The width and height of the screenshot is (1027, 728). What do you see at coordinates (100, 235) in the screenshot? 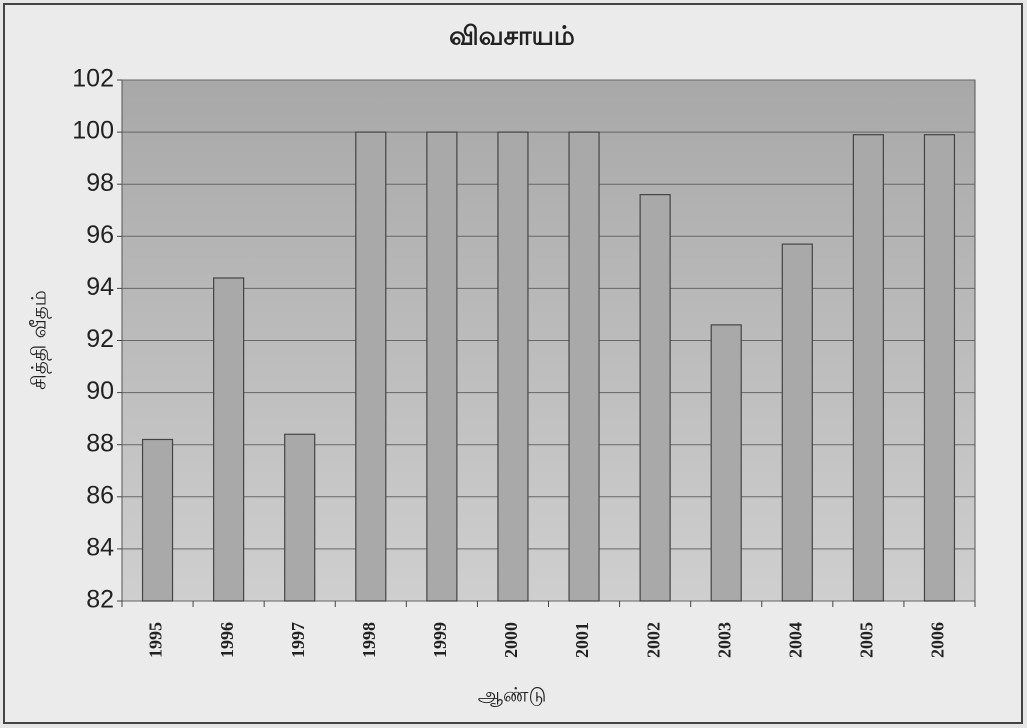
I see `y-tick-label: 96` at bounding box center [100, 235].